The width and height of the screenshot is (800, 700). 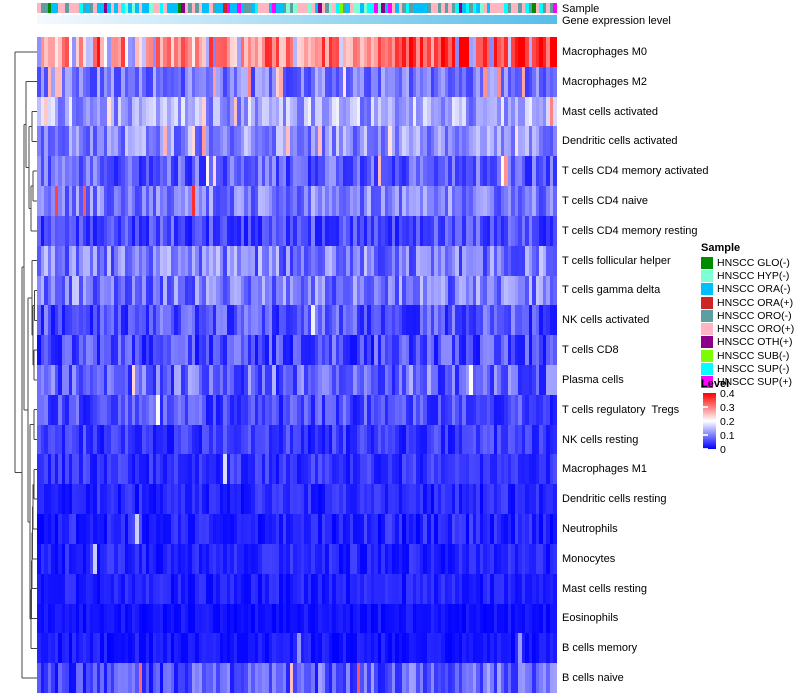 What do you see at coordinates (756, 329) in the screenshot?
I see `legend-item-label: HNSCC ORO(+)` at bounding box center [756, 329].